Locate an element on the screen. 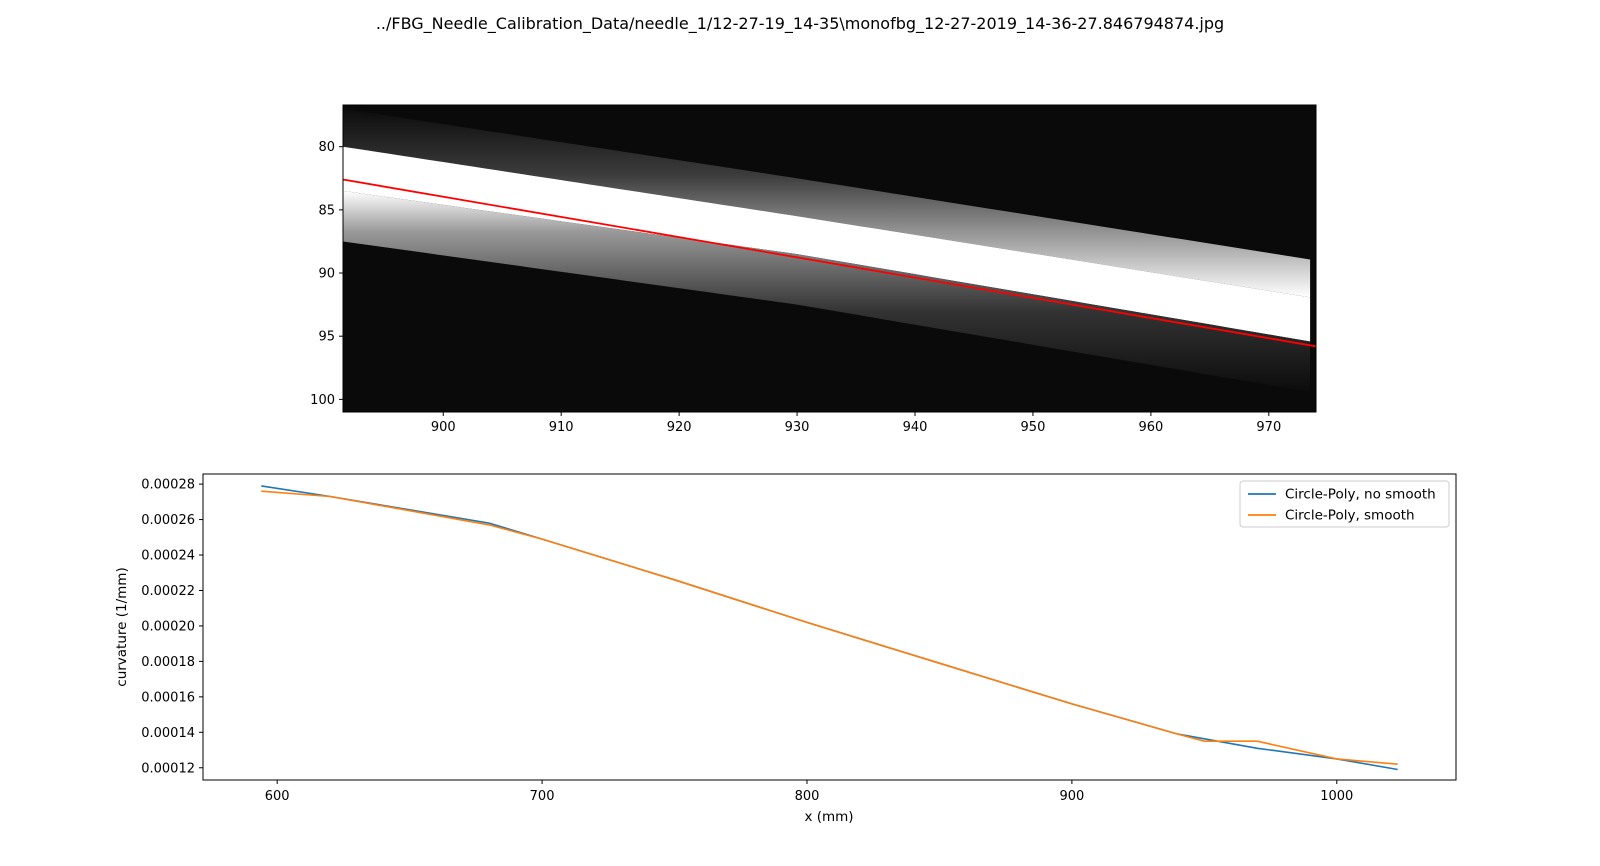 Image resolution: width=1600 pixels, height=866 pixels. legend-label: Circle-Poly, no smooth is located at coordinates (1360, 495).